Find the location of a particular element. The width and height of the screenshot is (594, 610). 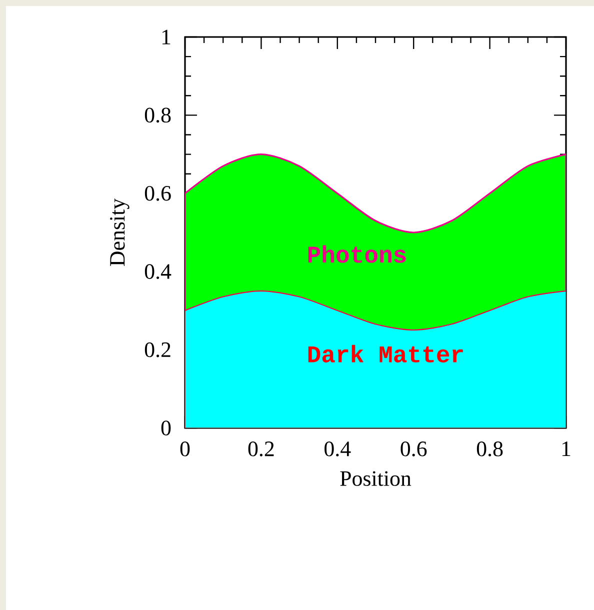

x-tick-label: 0.8 is located at coordinates (489, 448).